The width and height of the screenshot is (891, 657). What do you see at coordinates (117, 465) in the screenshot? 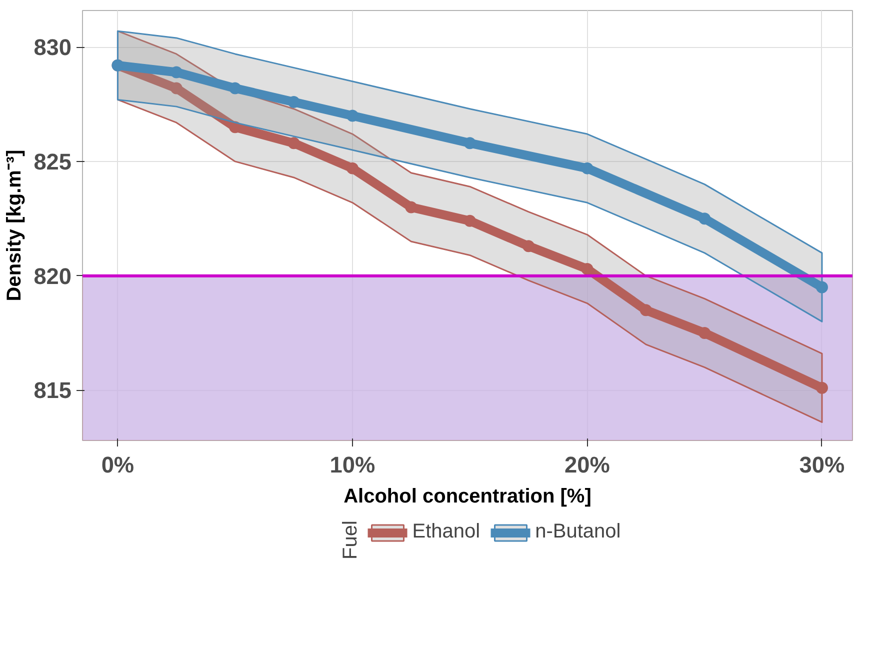
I see `x-tick-label: 0%` at bounding box center [117, 465].